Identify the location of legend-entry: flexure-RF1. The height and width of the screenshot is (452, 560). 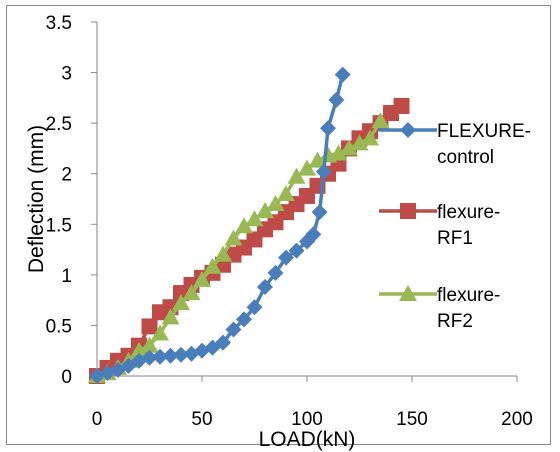
(439, 225).